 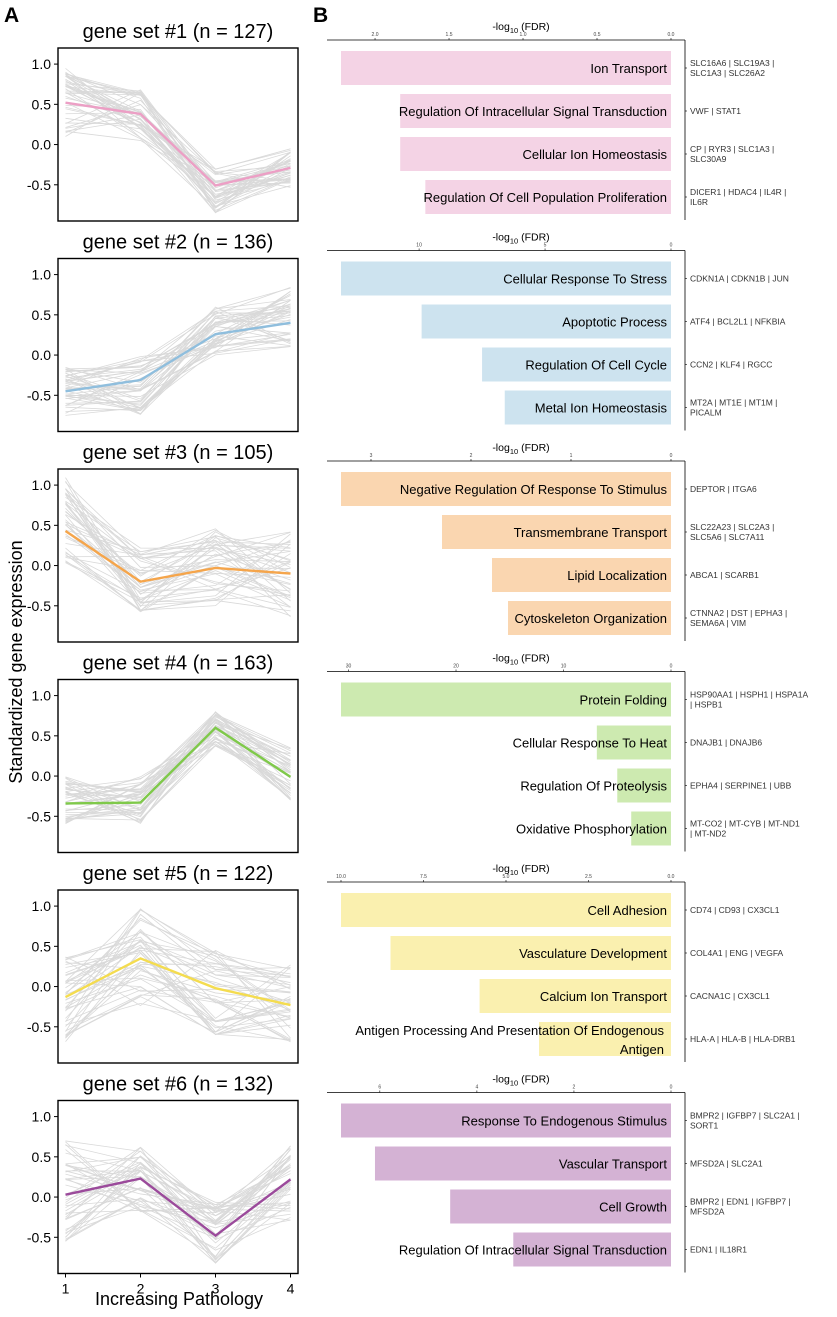 I want to click on enrichment-term-label: Apoptotic Process, so click(x=614, y=322).